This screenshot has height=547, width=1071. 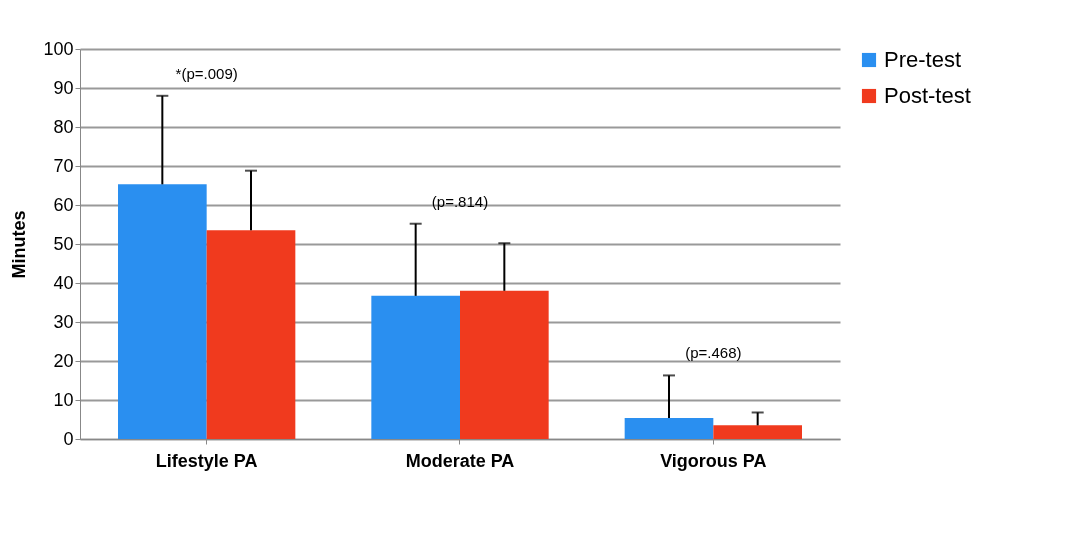 What do you see at coordinates (63, 126) in the screenshot?
I see `y-tick-label: 80` at bounding box center [63, 126].